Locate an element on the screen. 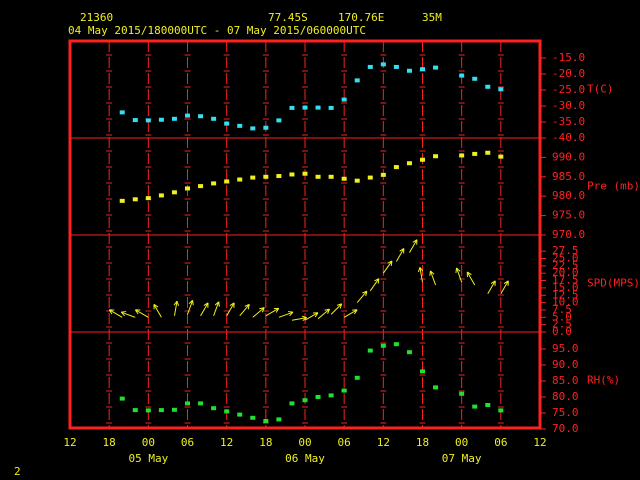  longitude: 170.76E is located at coordinates (361, 17).